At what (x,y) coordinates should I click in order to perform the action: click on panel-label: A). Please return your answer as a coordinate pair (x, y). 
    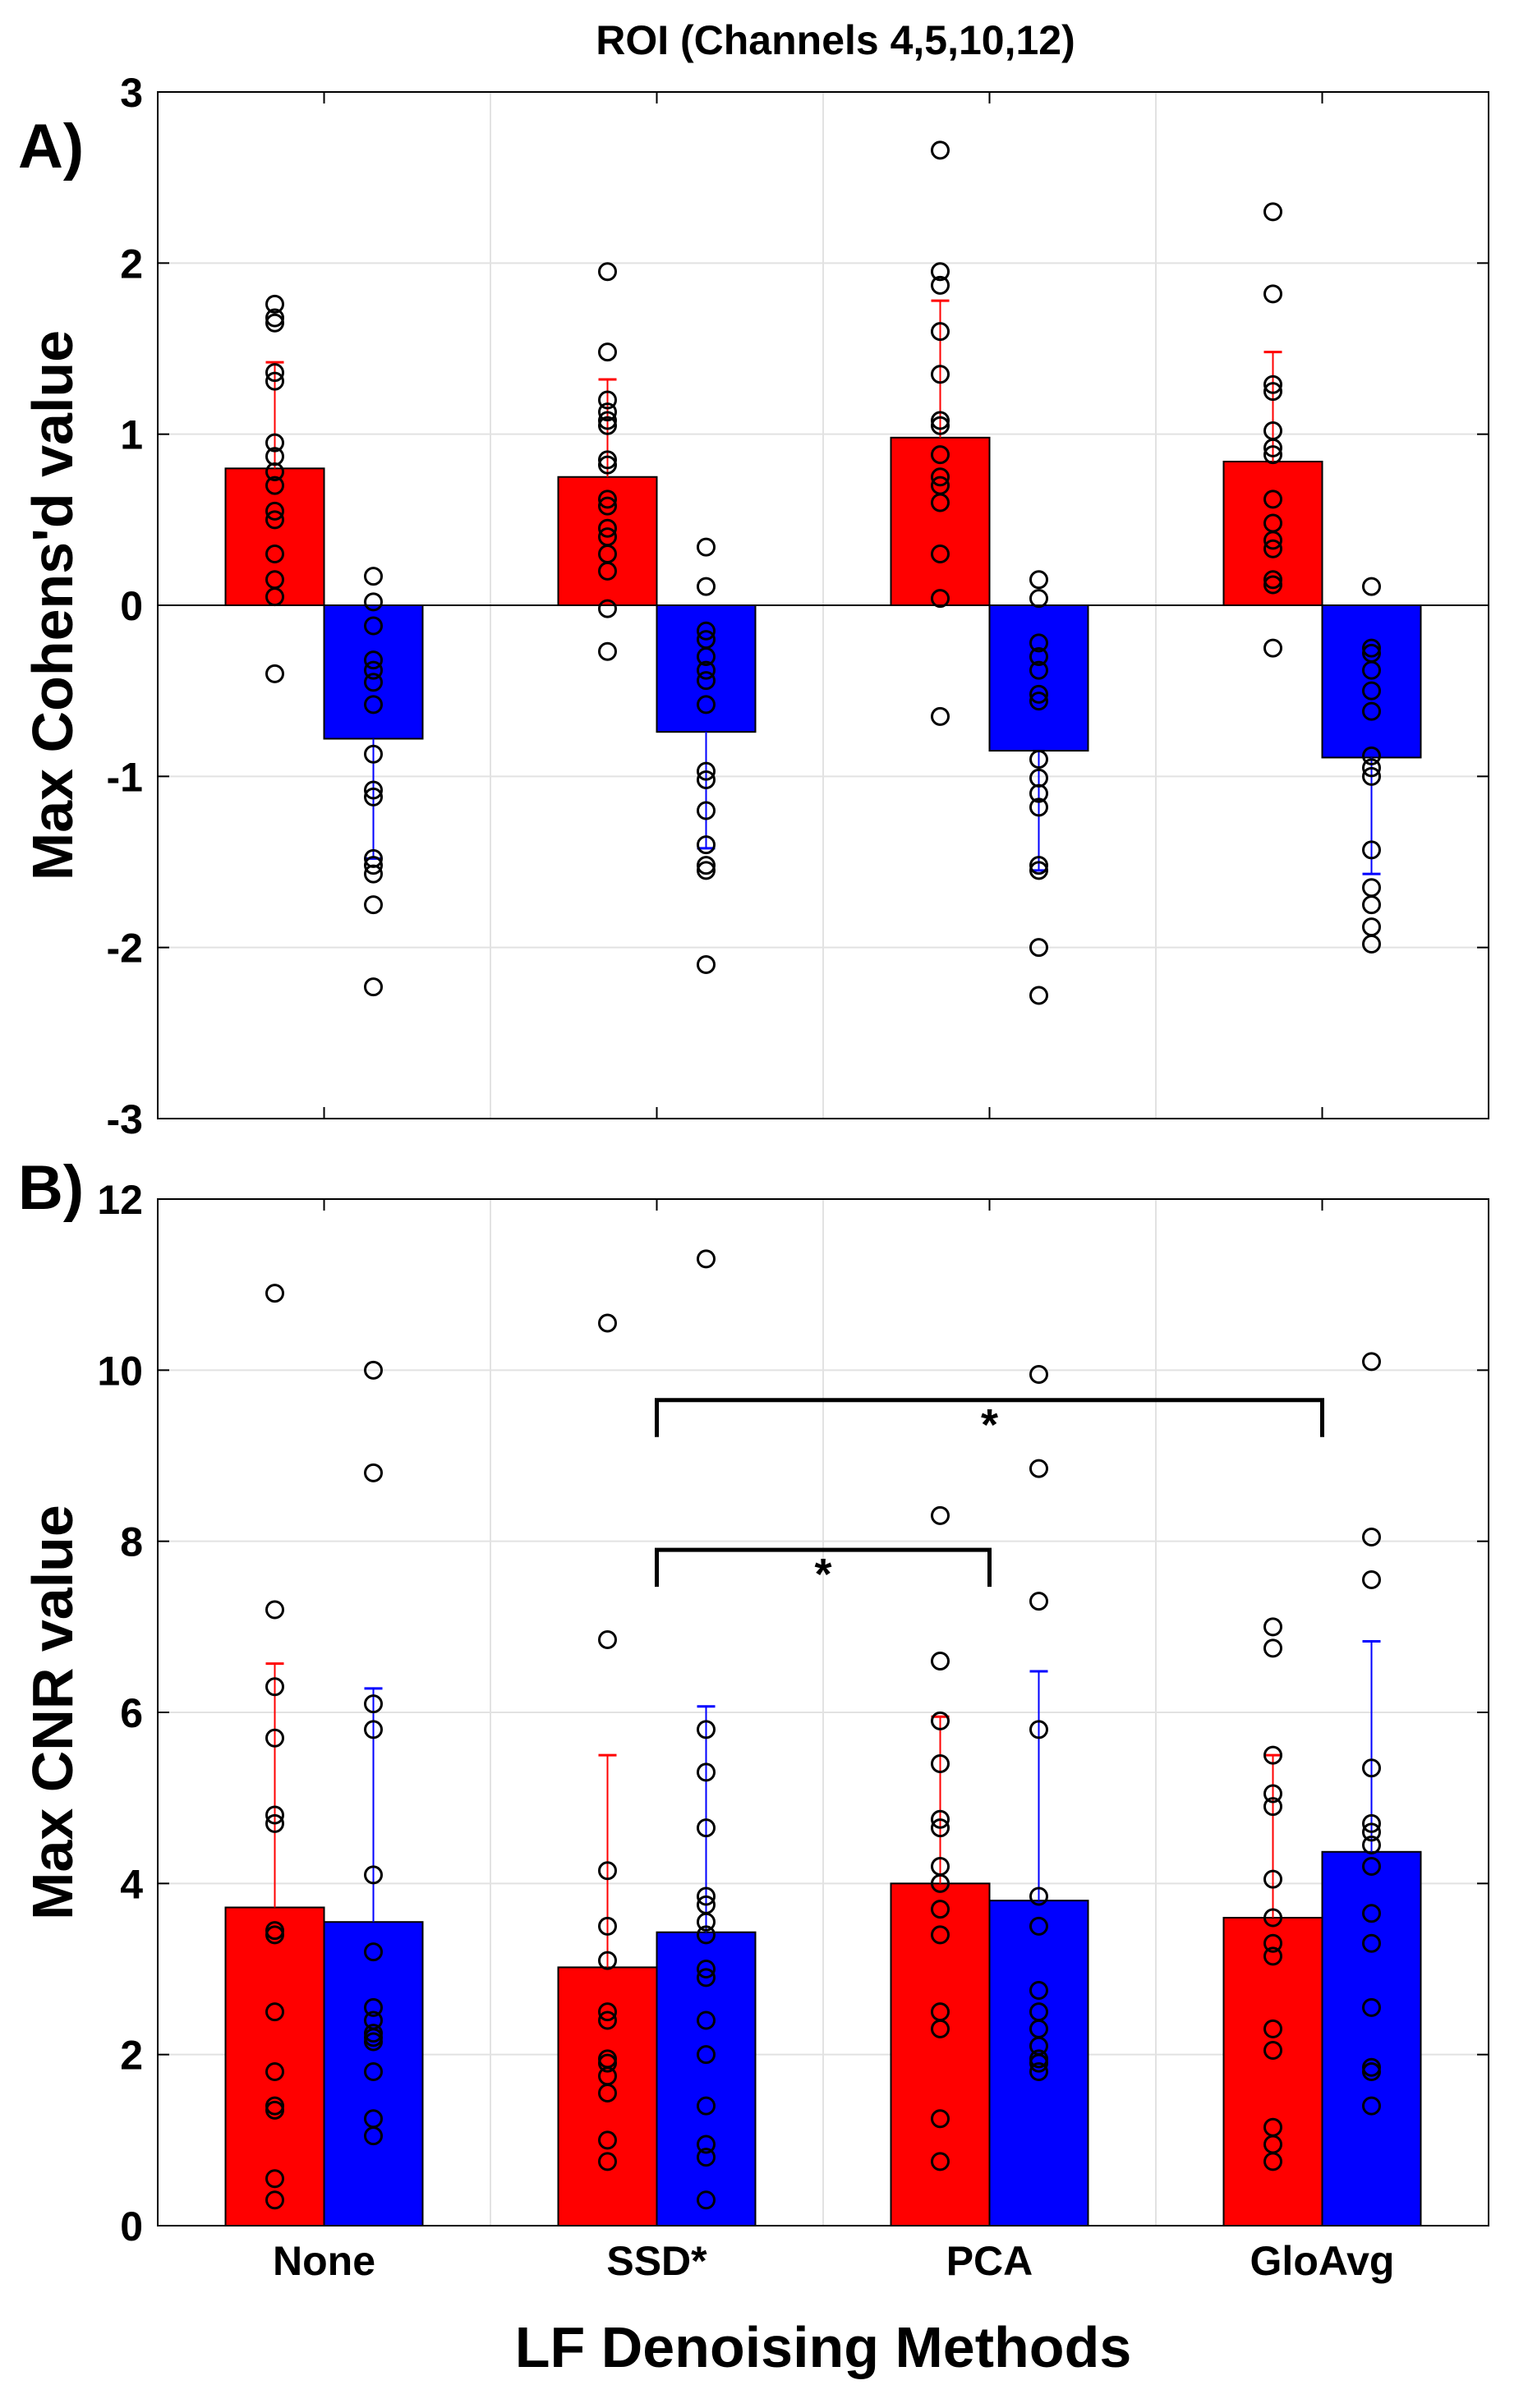
    Looking at the image, I should click on (51, 147).